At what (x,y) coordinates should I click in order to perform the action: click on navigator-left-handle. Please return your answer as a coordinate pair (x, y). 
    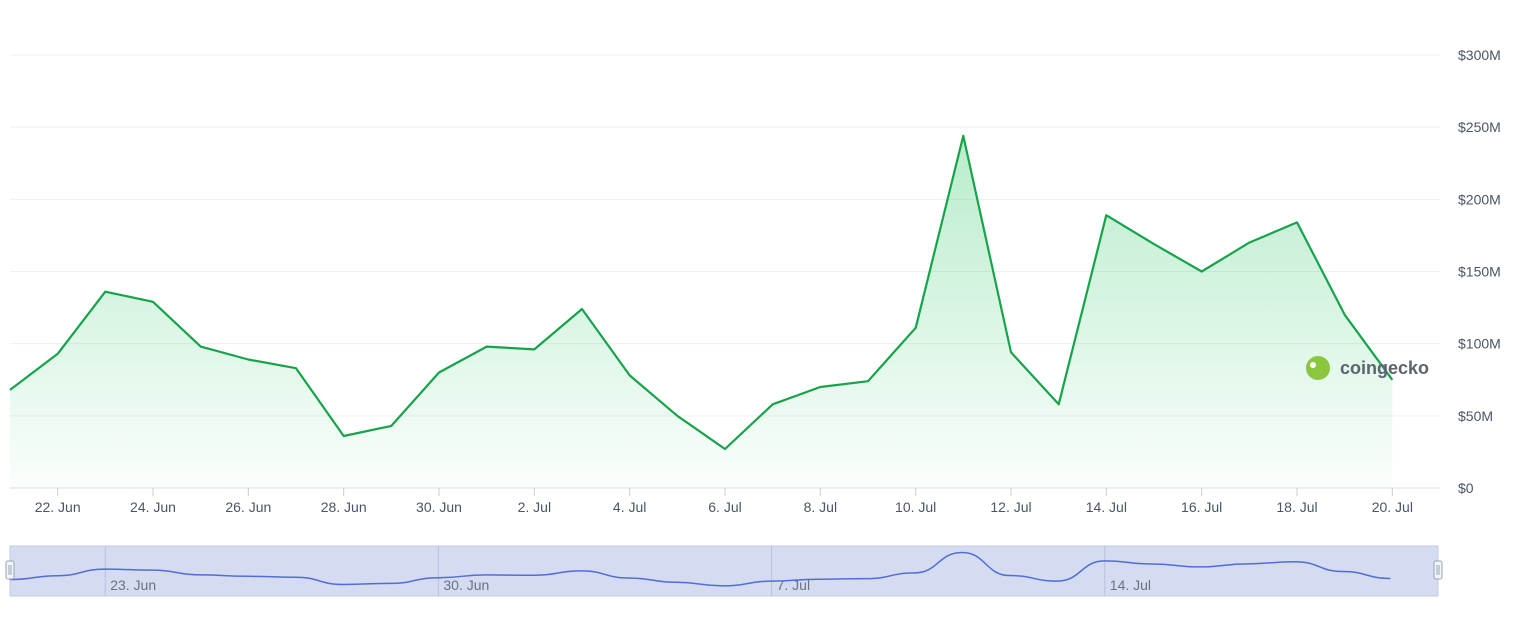
    Looking at the image, I should click on (10, 570).